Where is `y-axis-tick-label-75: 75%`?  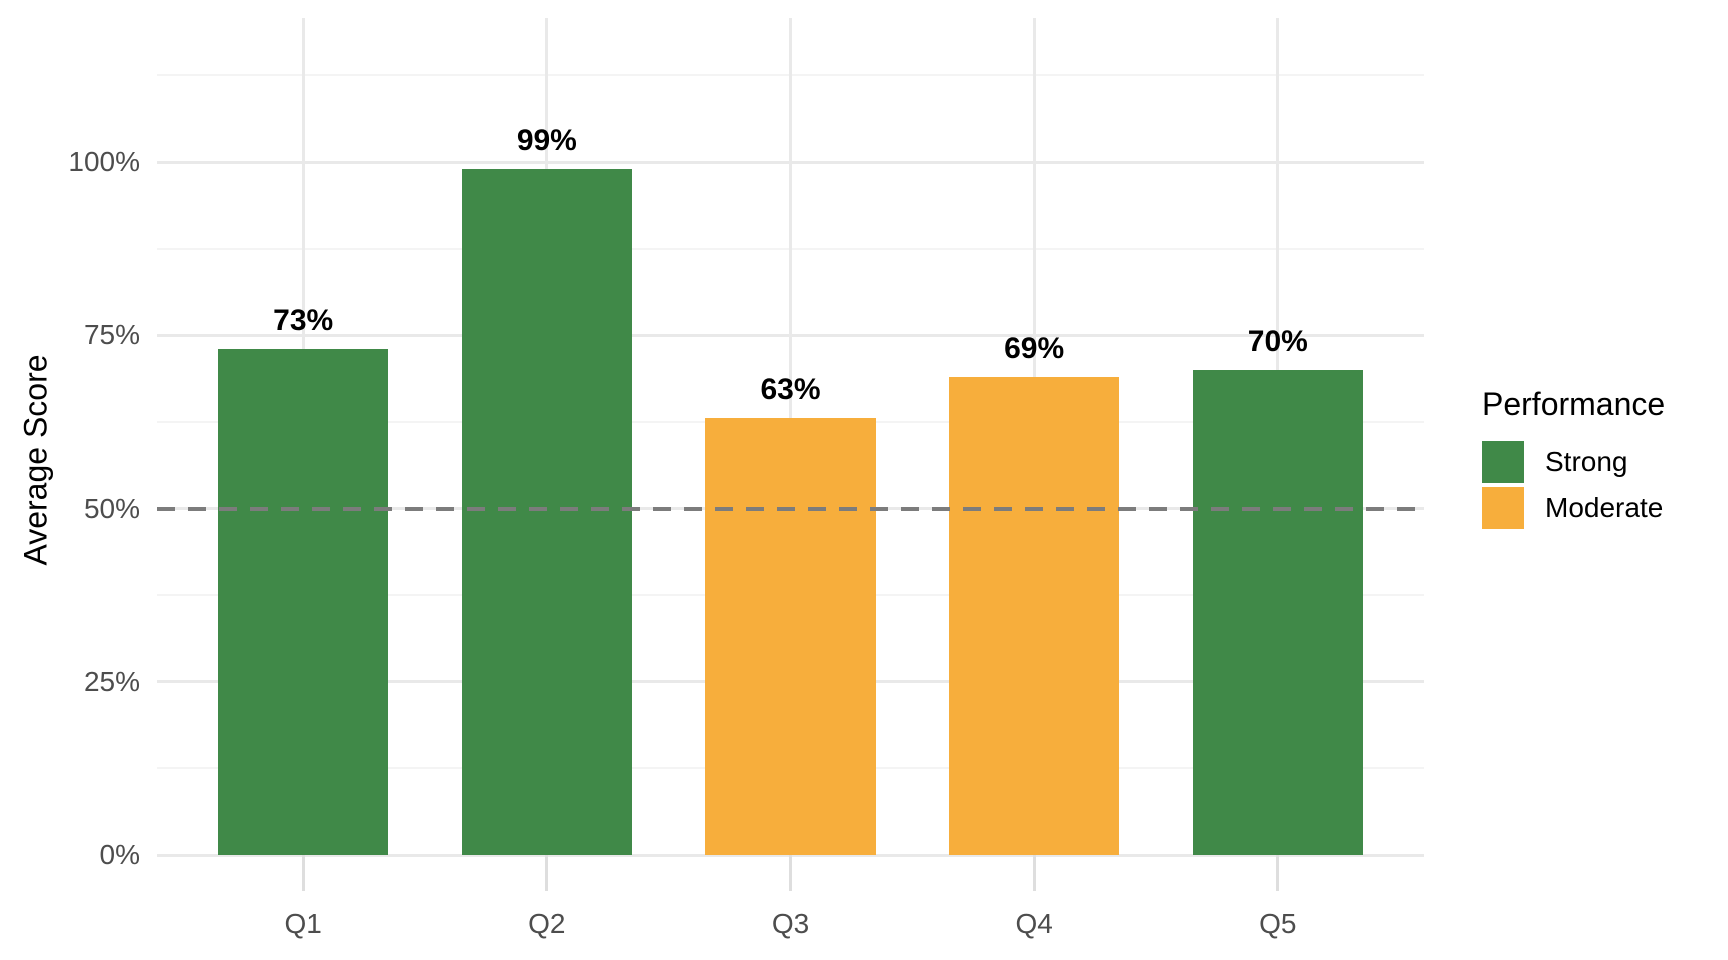
y-axis-tick-label-75: 75% is located at coordinates (111, 335).